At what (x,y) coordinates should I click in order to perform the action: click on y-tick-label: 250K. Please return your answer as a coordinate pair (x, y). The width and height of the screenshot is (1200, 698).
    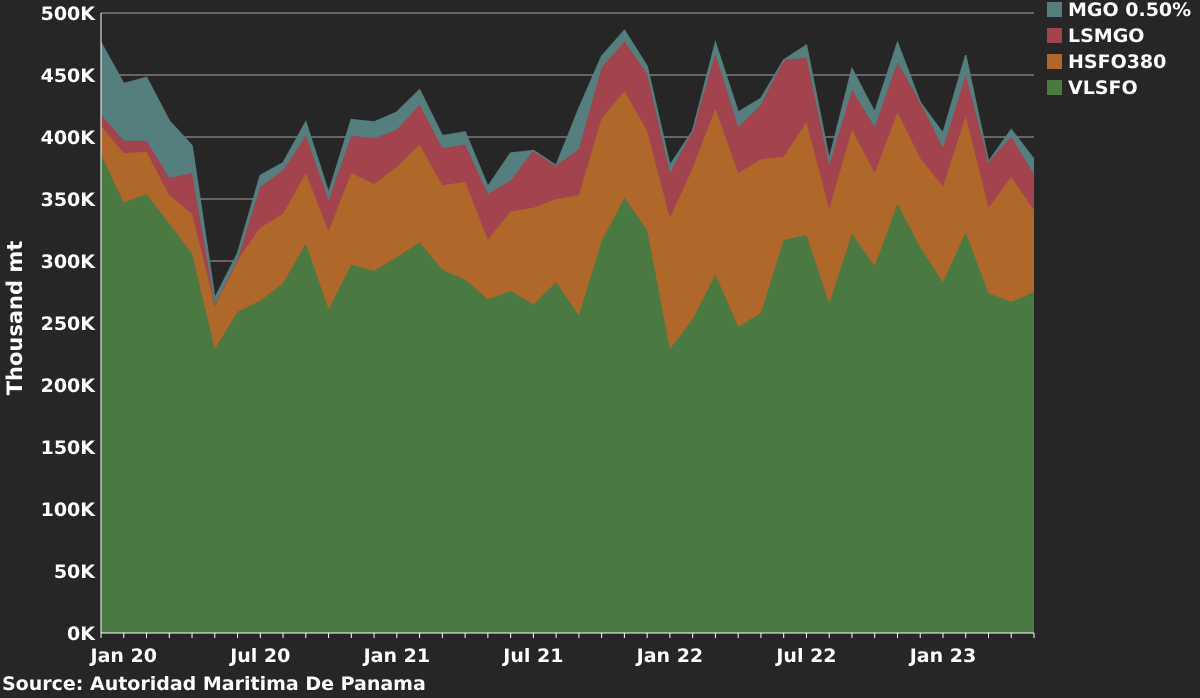
    Looking at the image, I should click on (69, 324).